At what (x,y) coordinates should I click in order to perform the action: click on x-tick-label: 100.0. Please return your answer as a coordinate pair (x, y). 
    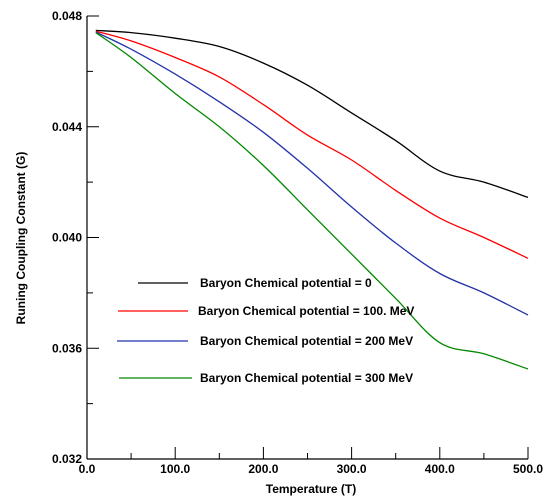
    Looking at the image, I should click on (175, 469).